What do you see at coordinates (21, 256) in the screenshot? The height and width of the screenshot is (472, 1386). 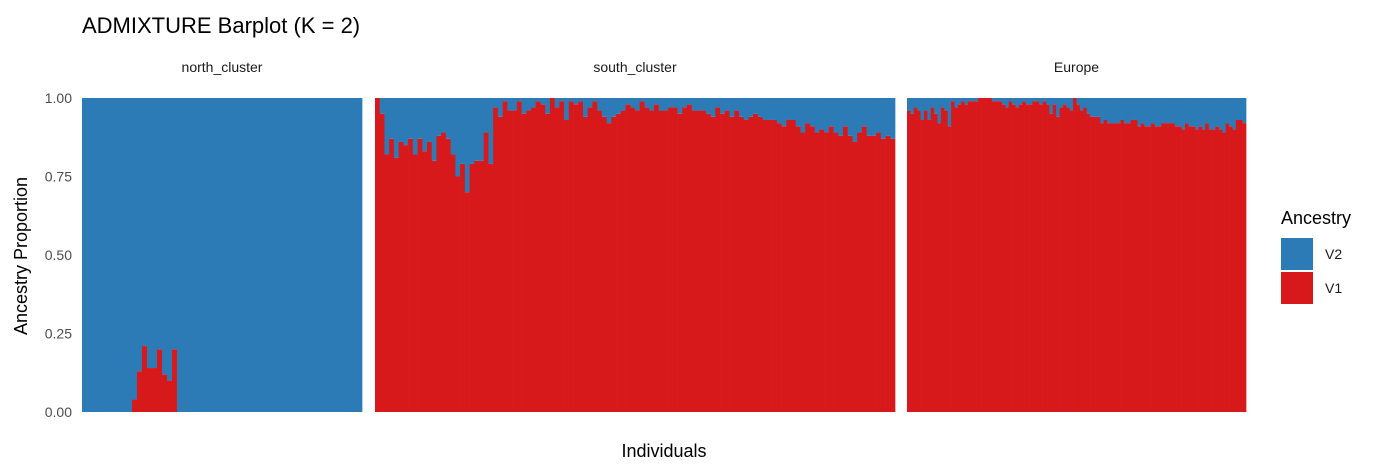 I see `y-axis-label: Ancestry Proportion` at bounding box center [21, 256].